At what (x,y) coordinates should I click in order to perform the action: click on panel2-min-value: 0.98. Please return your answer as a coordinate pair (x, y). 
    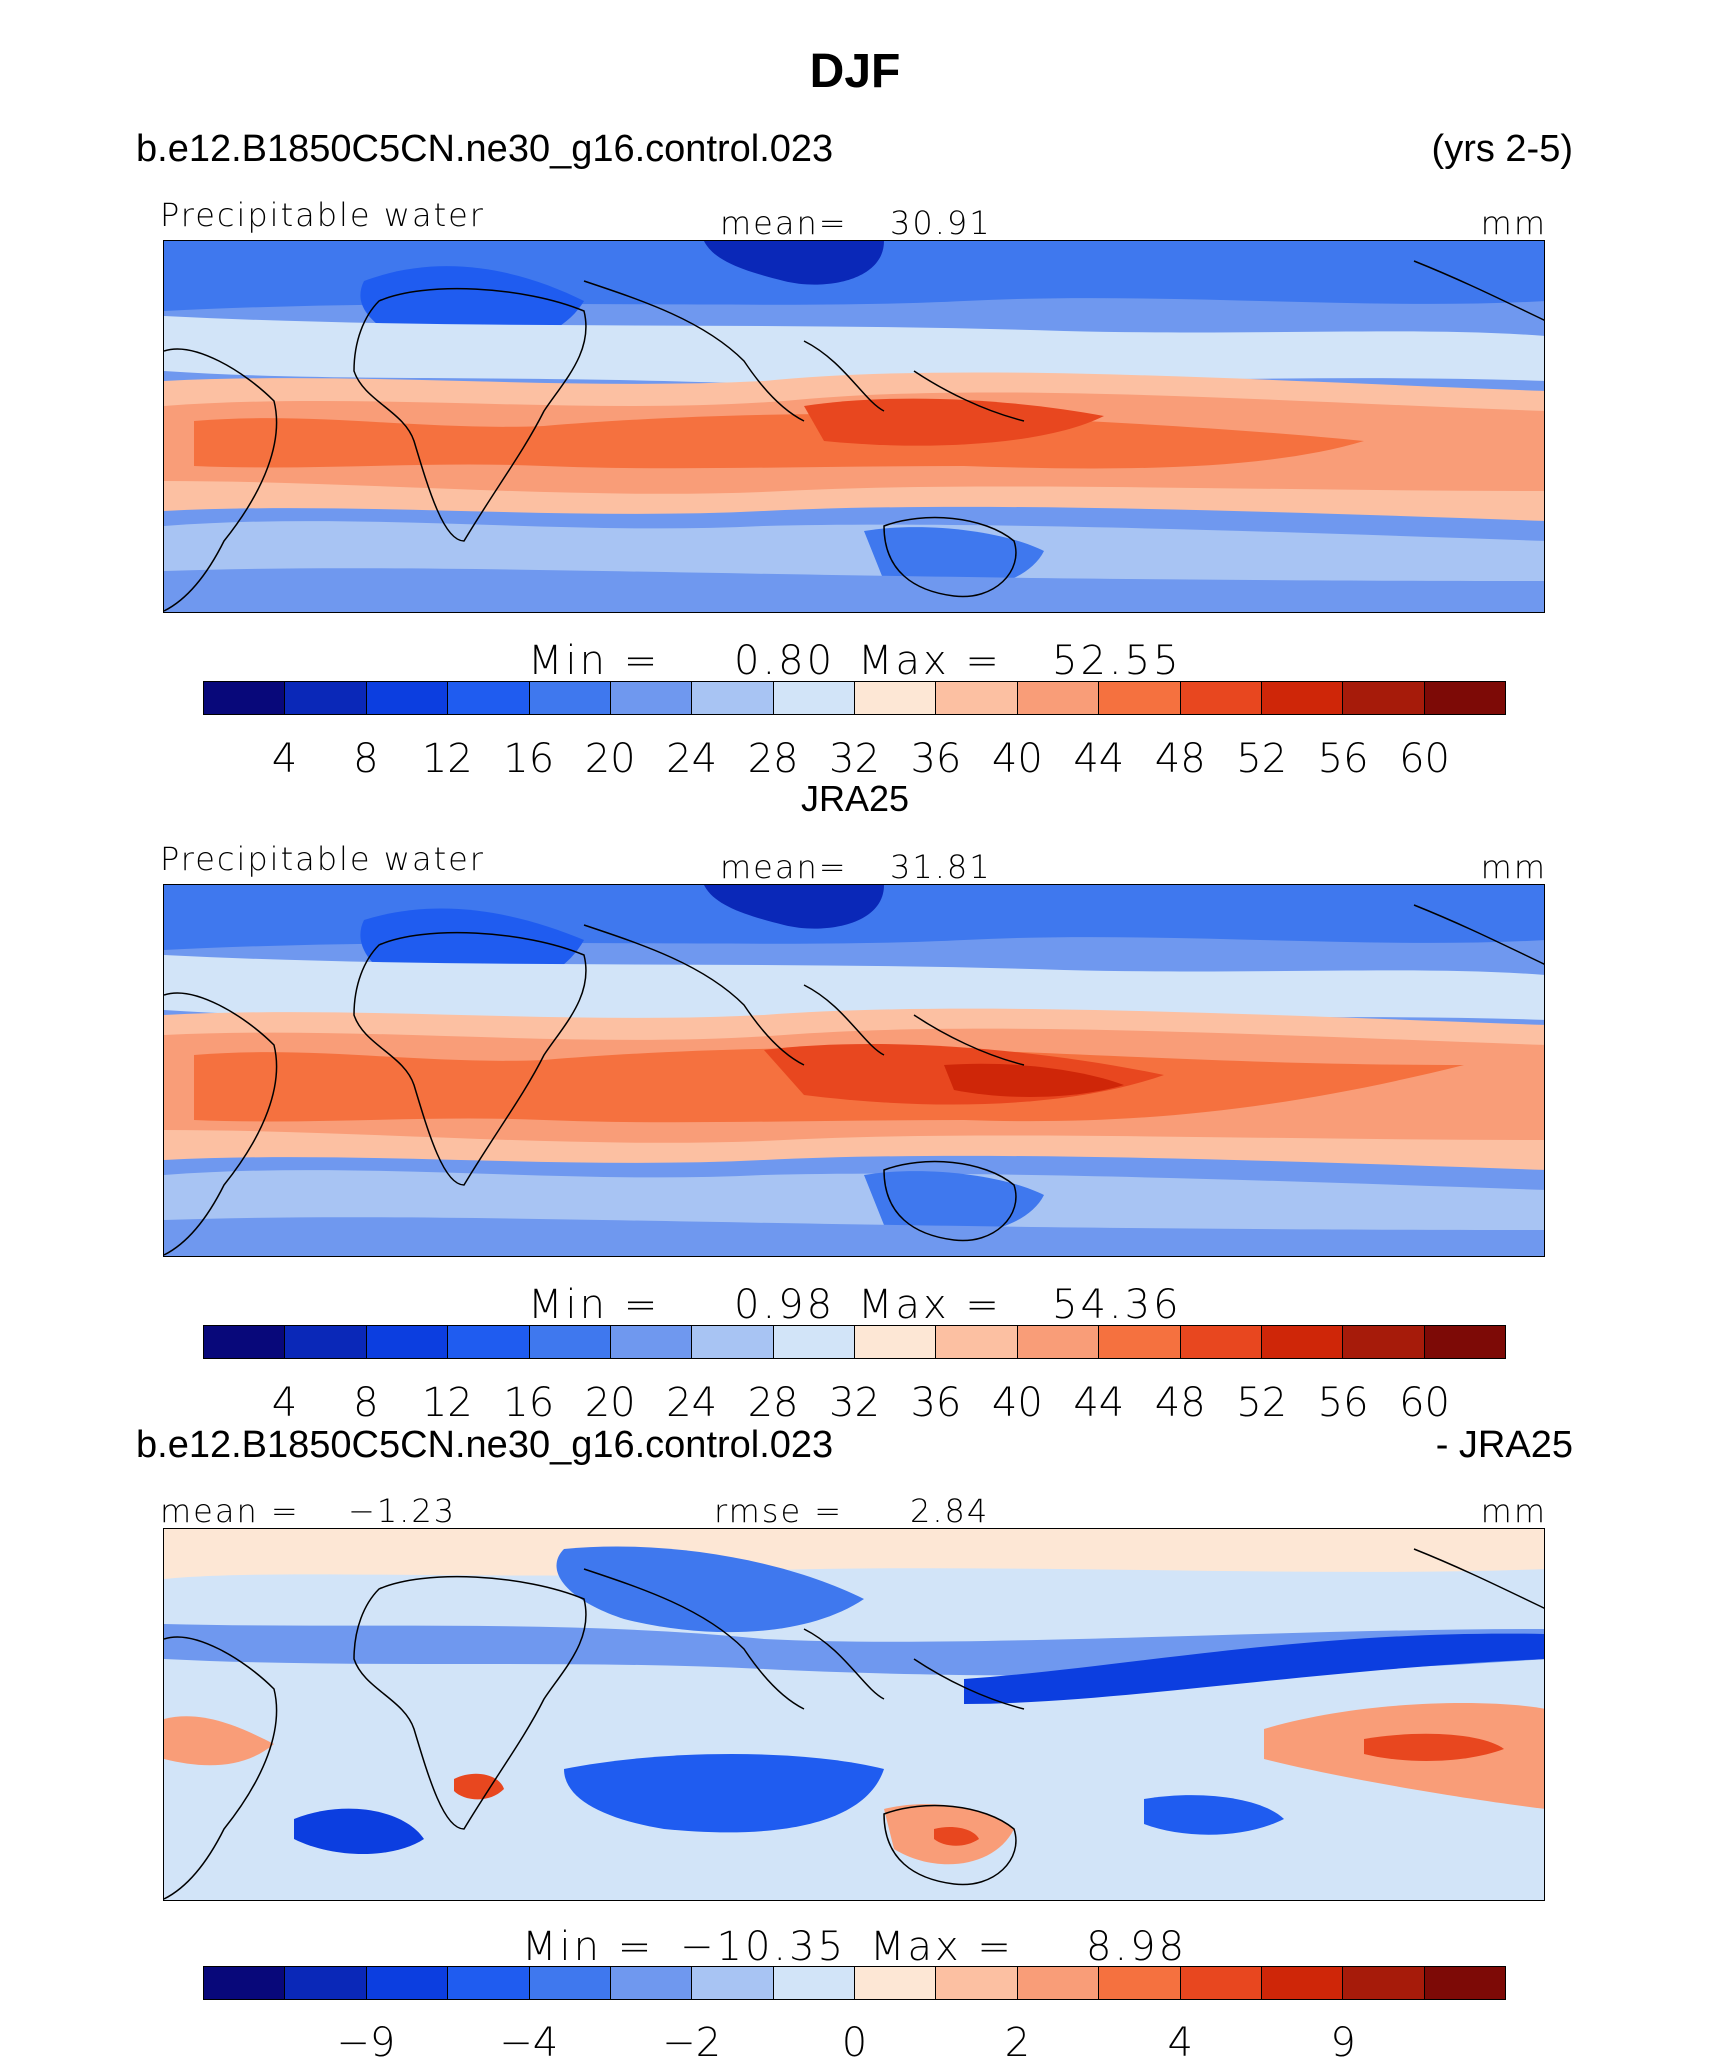
    Looking at the image, I should click on (785, 1305).